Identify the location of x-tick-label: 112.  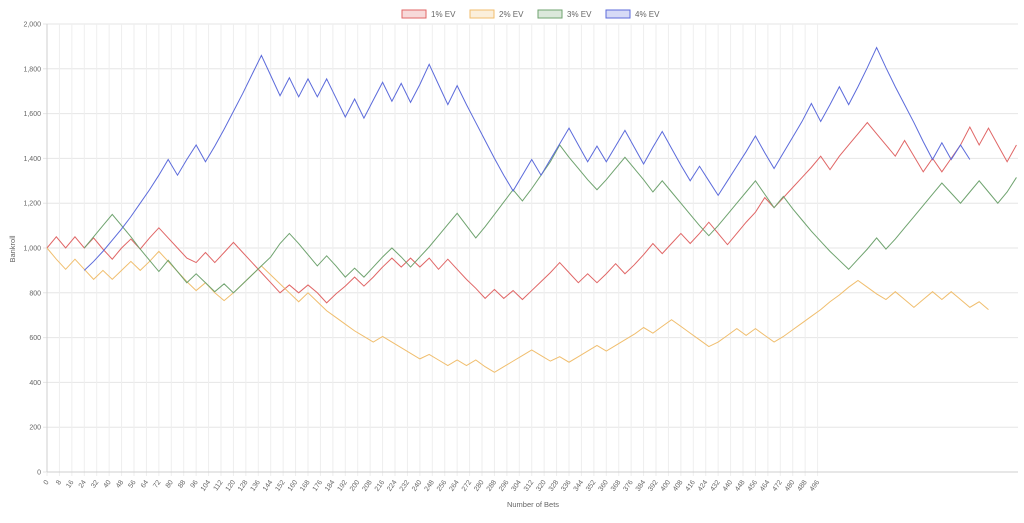
(218, 485).